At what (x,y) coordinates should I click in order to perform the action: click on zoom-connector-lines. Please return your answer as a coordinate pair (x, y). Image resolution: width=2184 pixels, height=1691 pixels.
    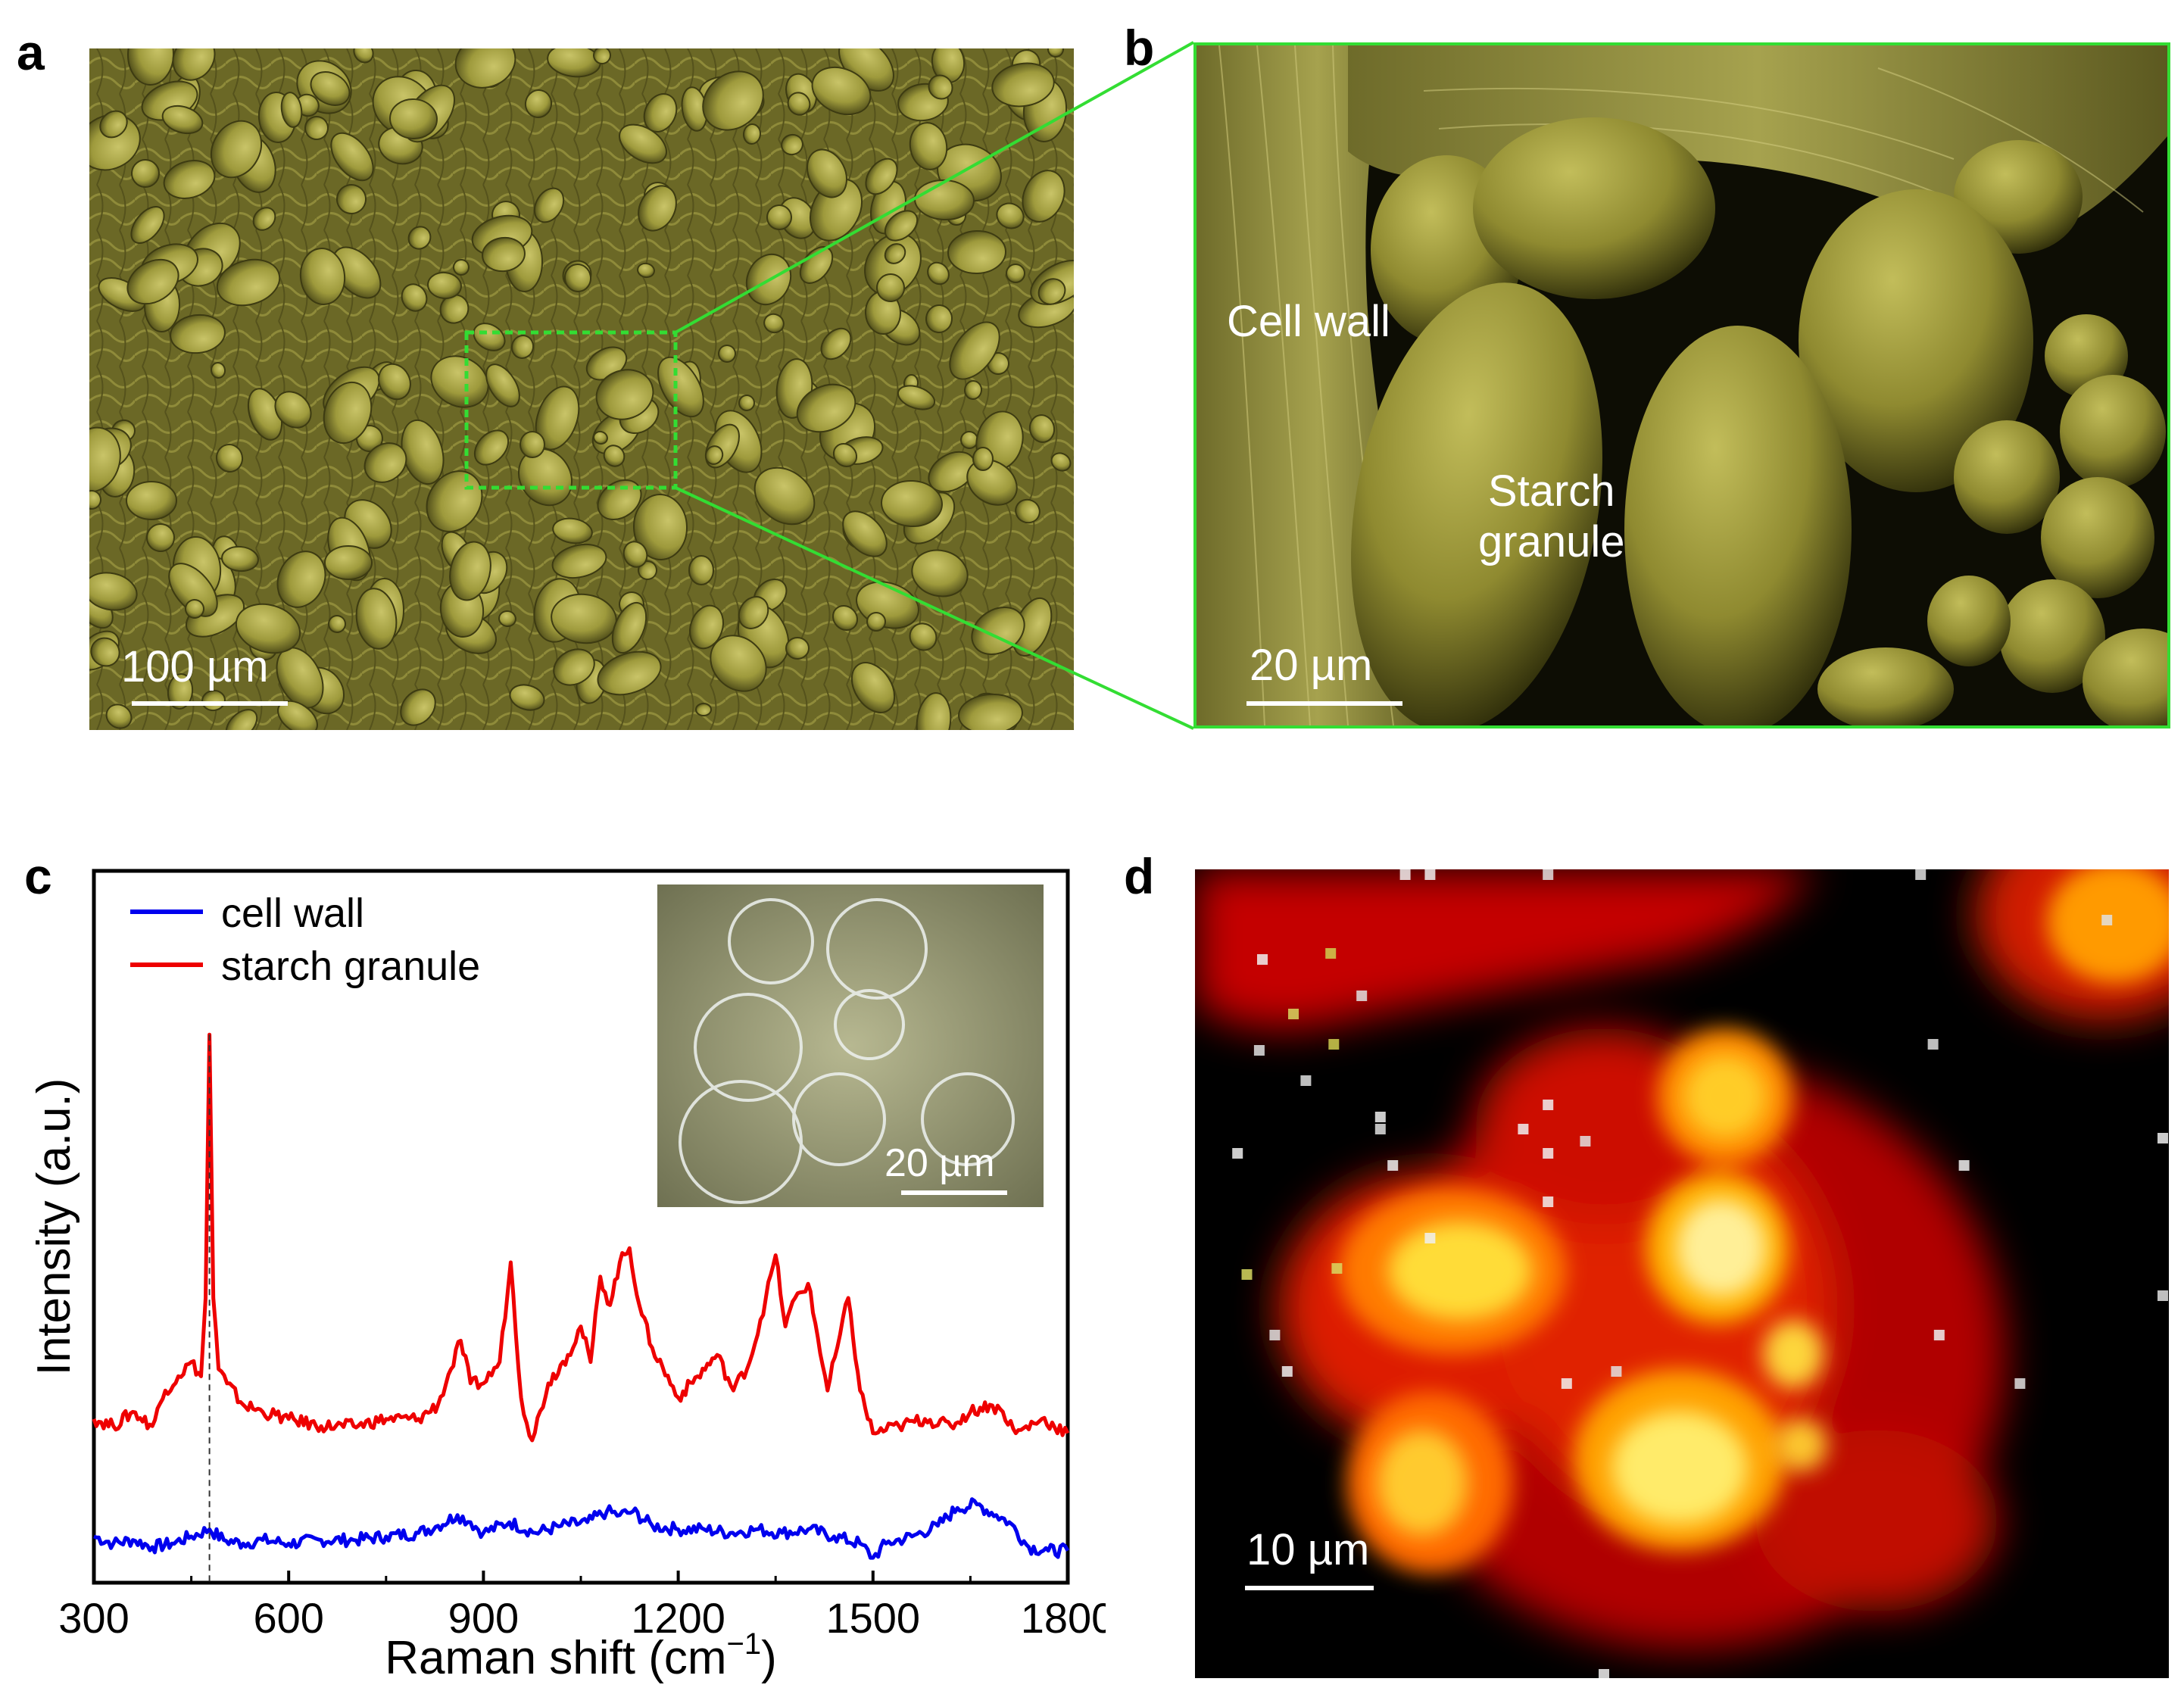
    Looking at the image, I should click on (934, 385).